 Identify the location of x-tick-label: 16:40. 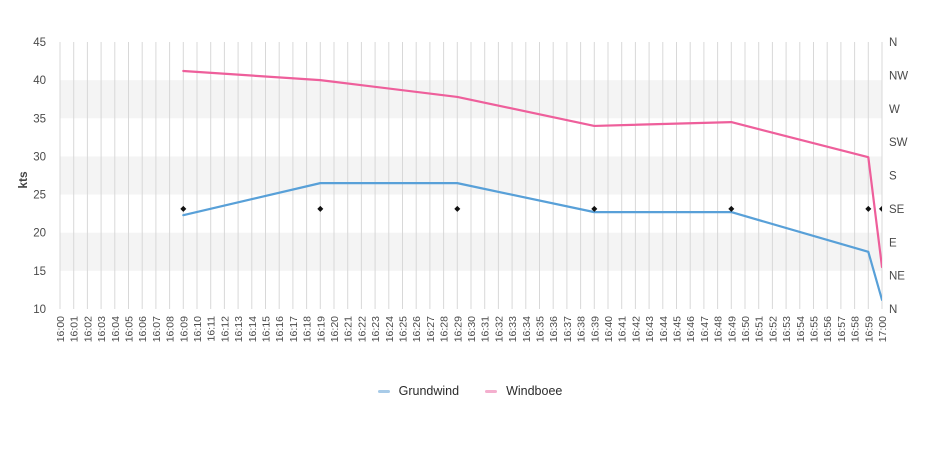
(609, 329).